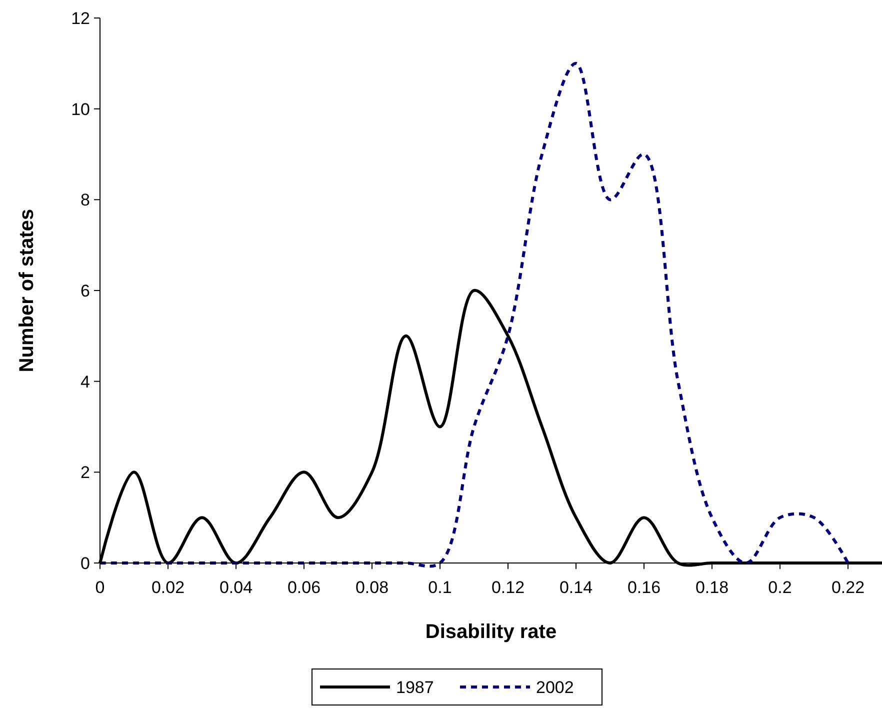  Describe the element at coordinates (27, 290) in the screenshot. I see `y-axis-title: Number of states` at that location.